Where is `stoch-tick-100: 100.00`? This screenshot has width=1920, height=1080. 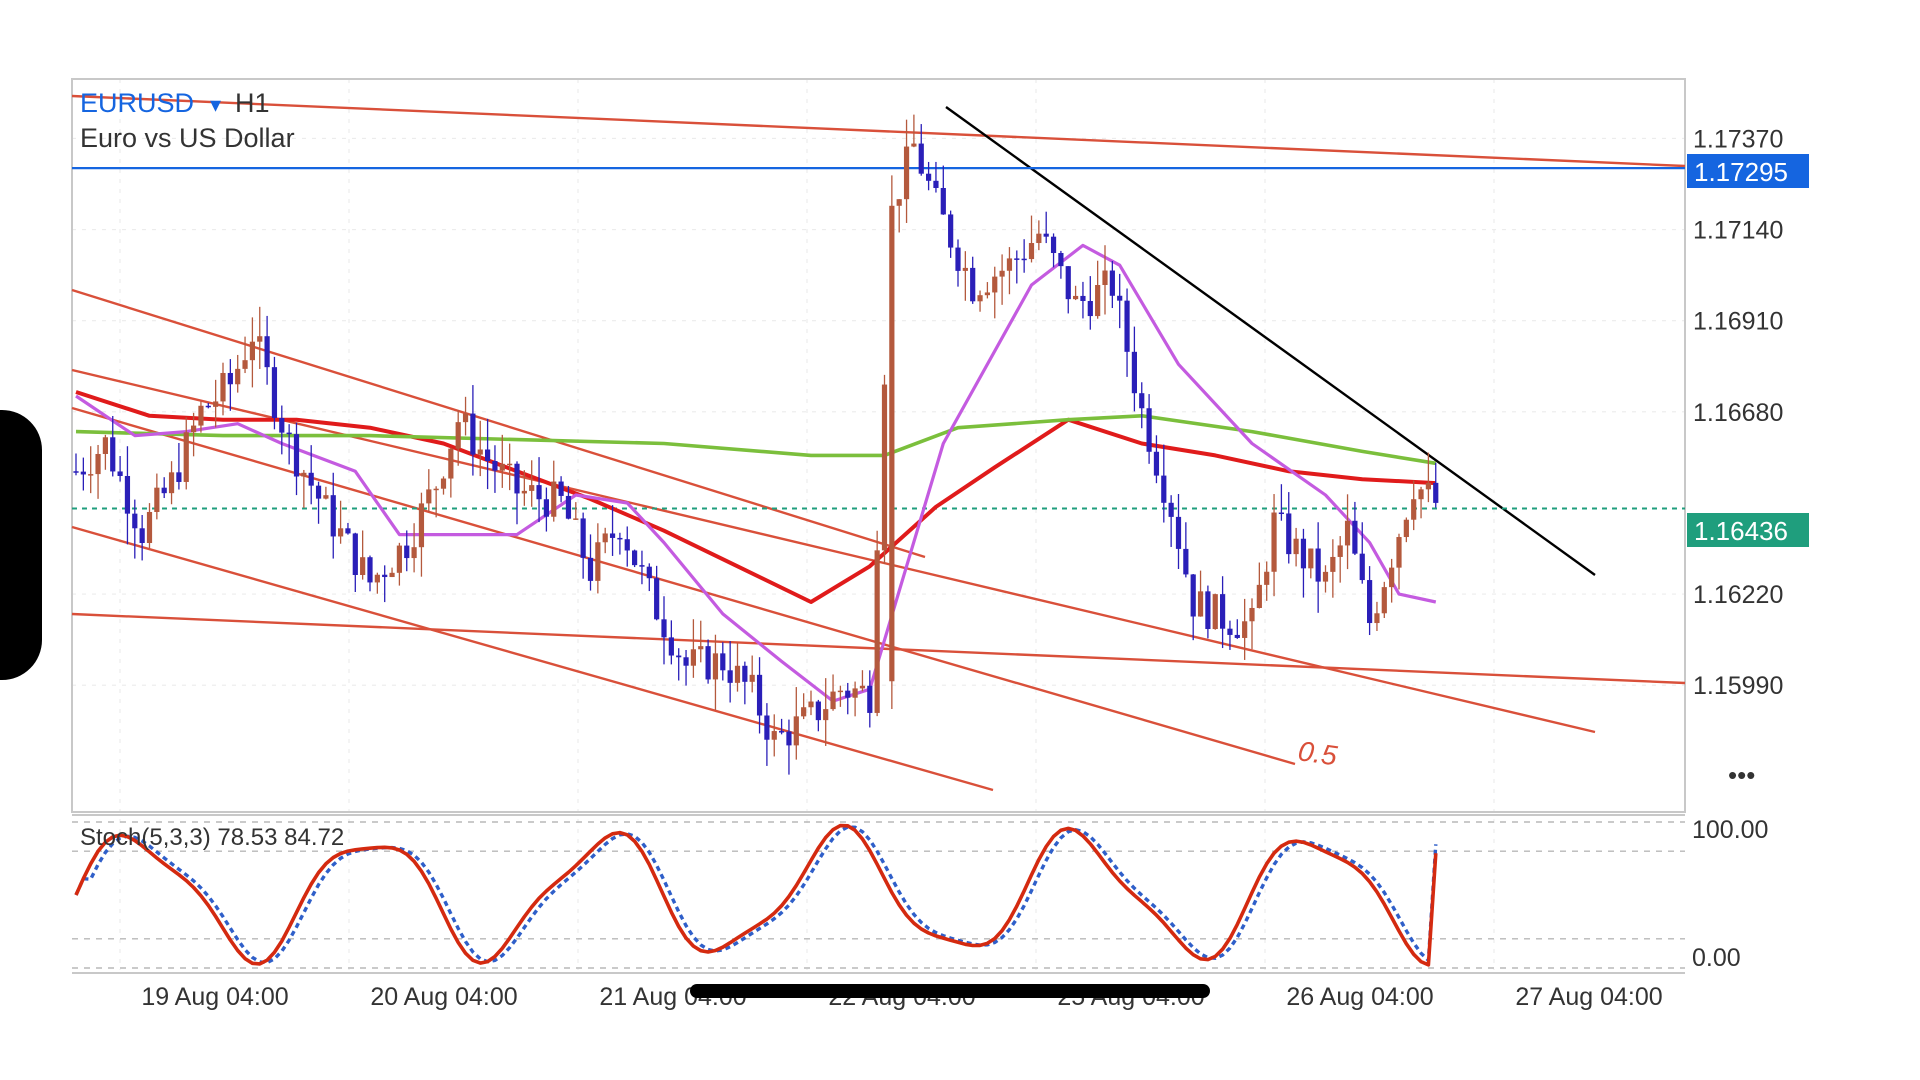 stoch-tick-100: 100.00 is located at coordinates (1730, 830).